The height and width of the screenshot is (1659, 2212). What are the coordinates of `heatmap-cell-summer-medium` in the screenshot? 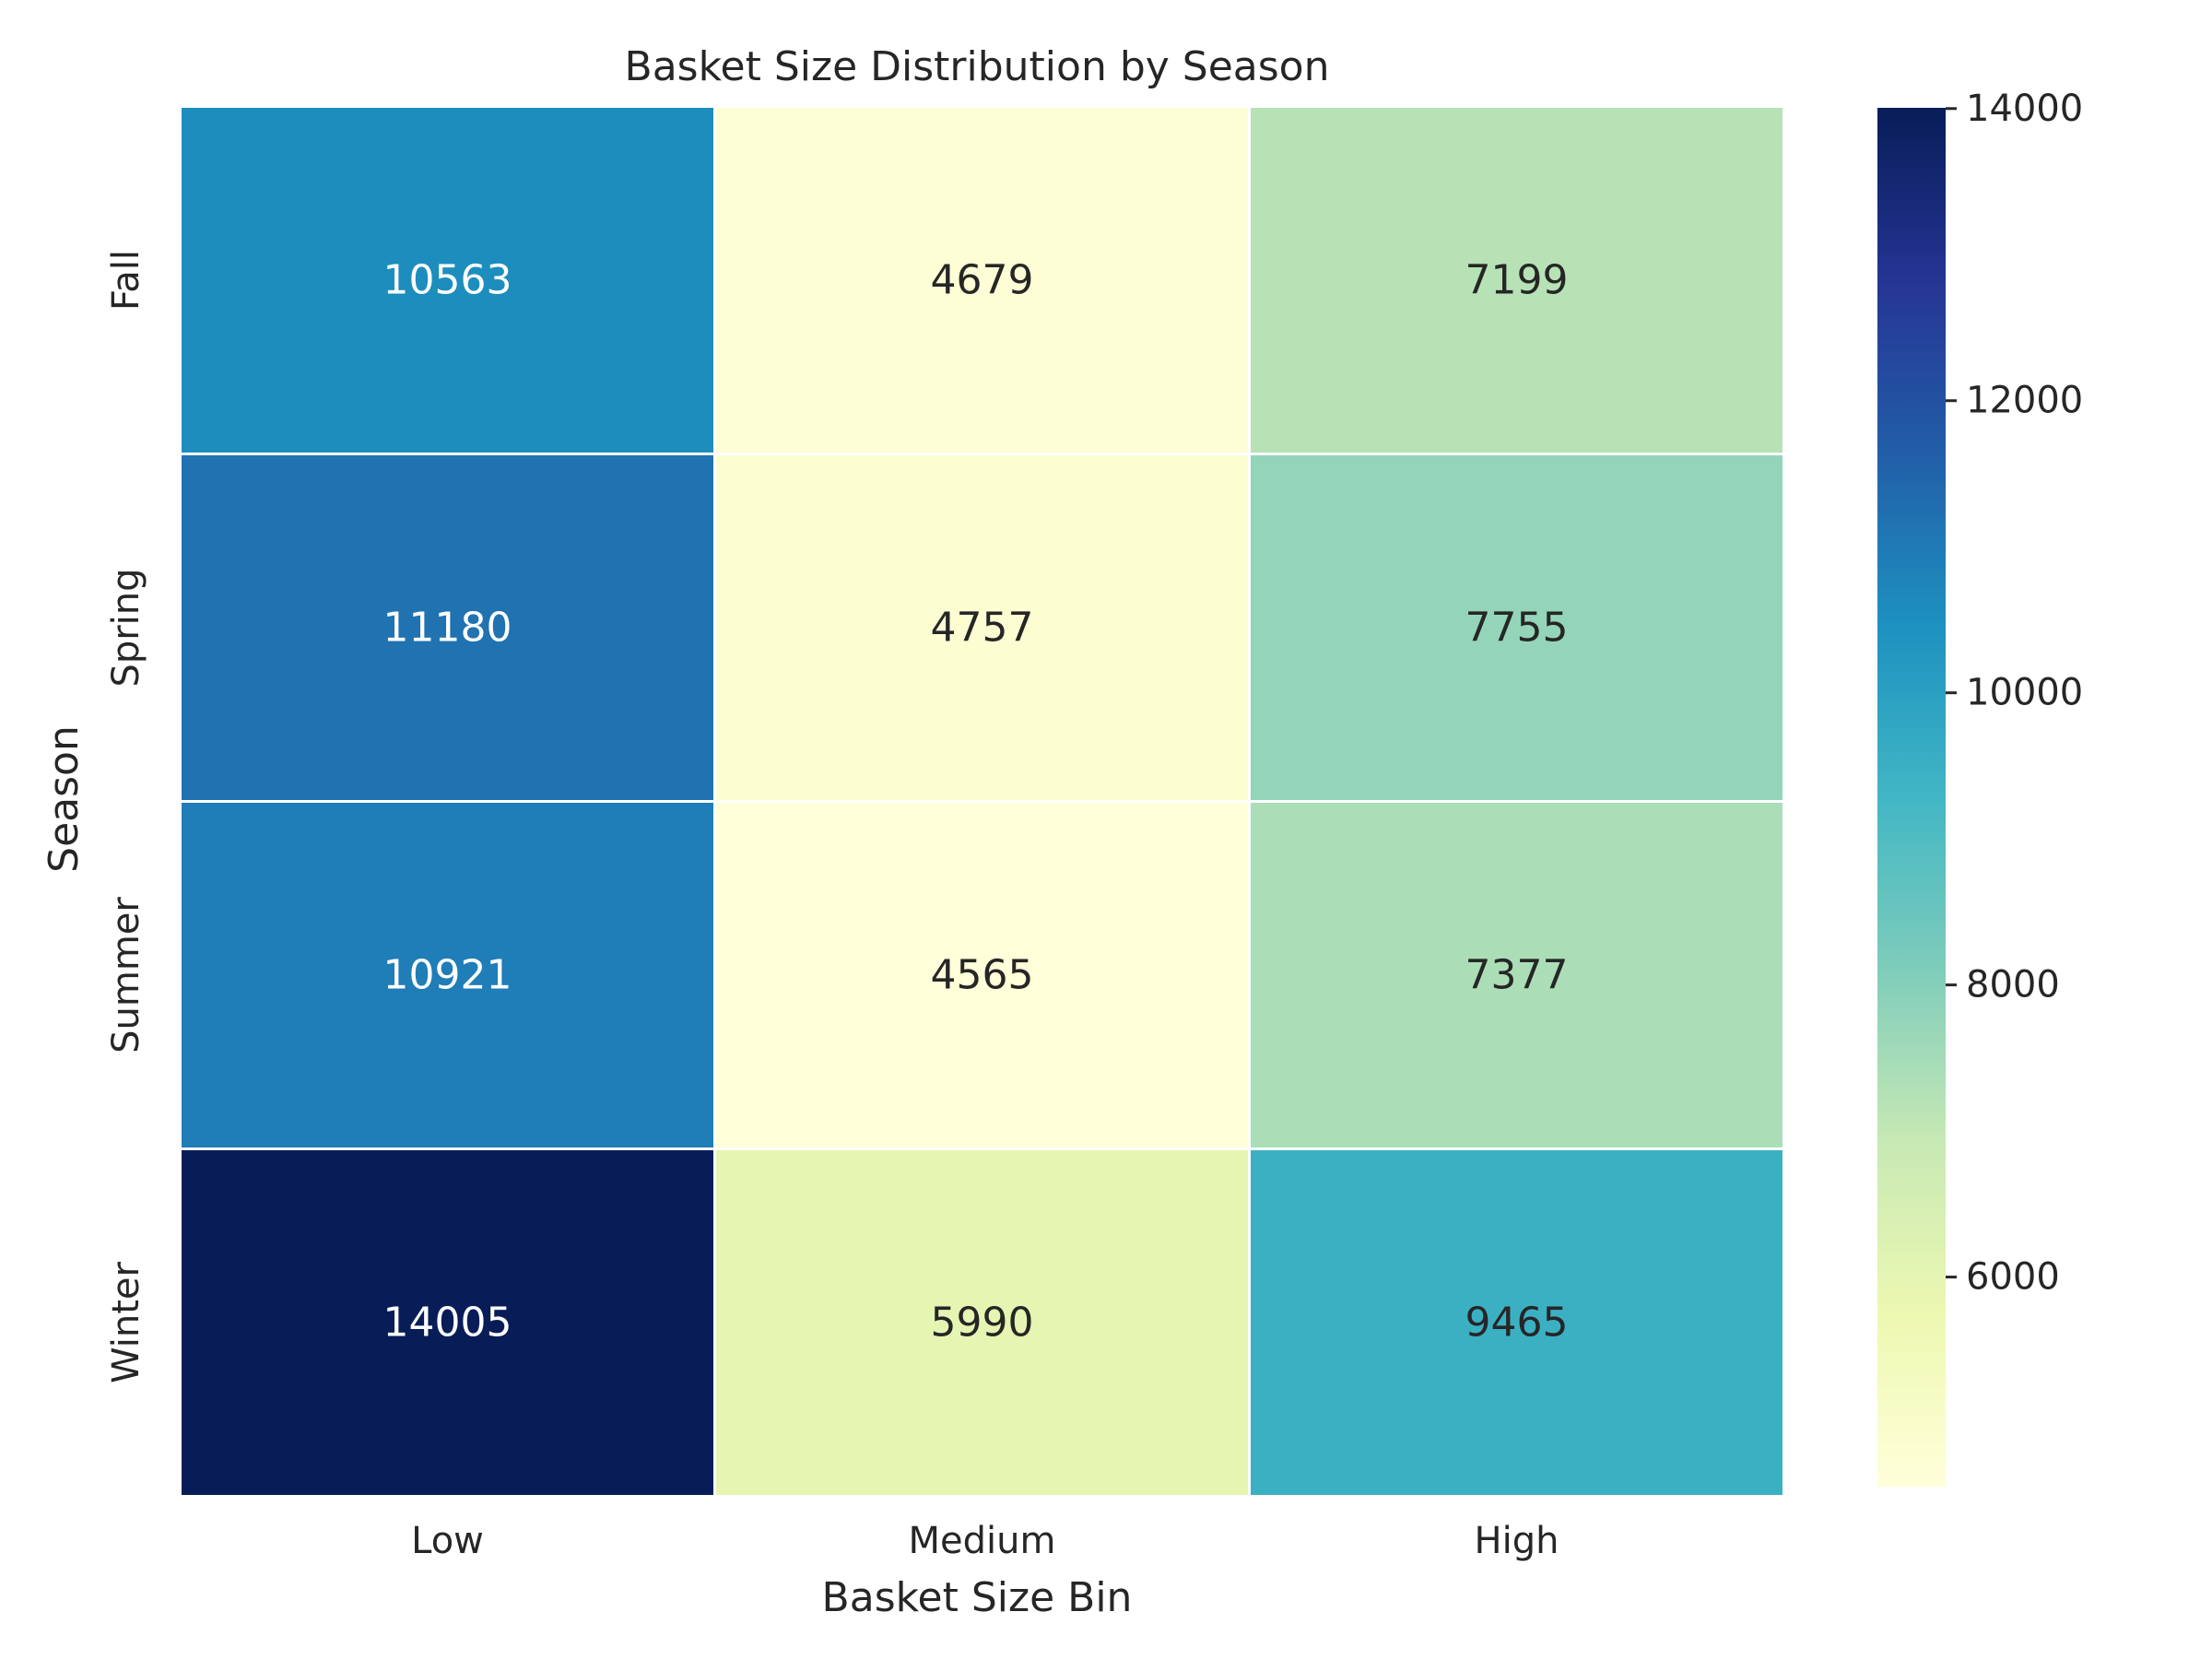 It's located at (982, 975).